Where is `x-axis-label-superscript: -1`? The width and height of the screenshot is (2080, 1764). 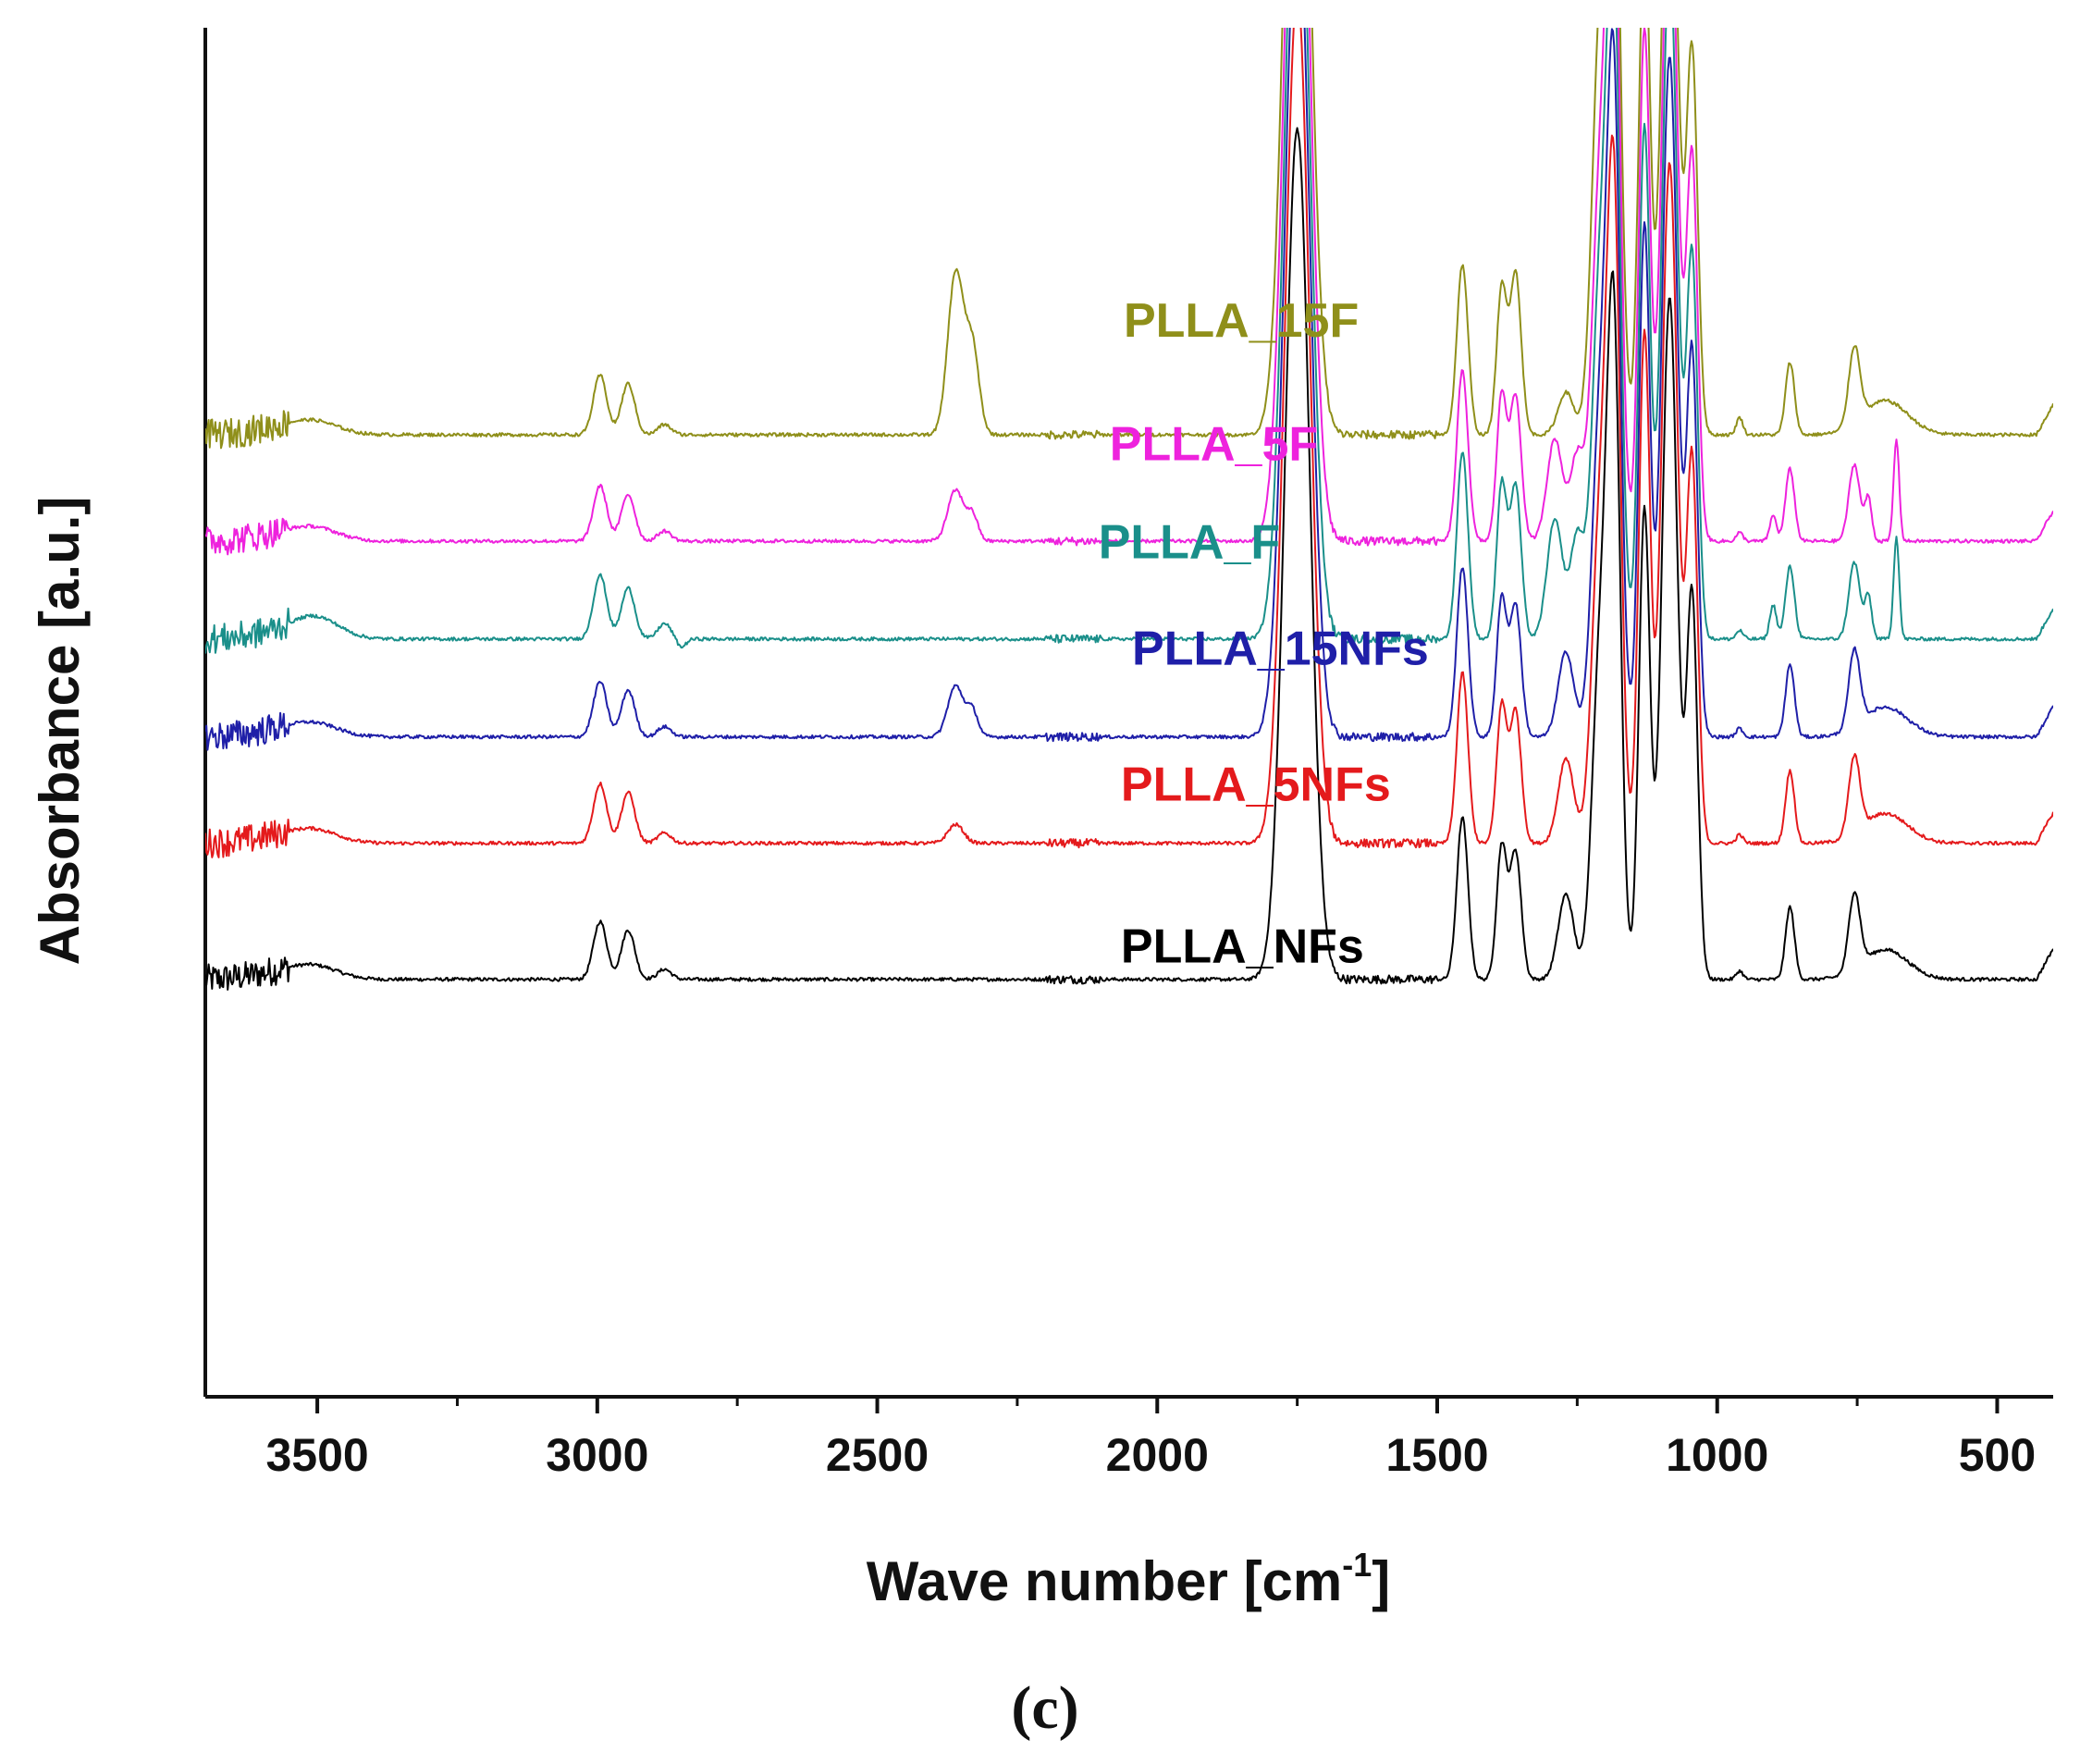
x-axis-label-superscript: -1 is located at coordinates (1357, 1565).